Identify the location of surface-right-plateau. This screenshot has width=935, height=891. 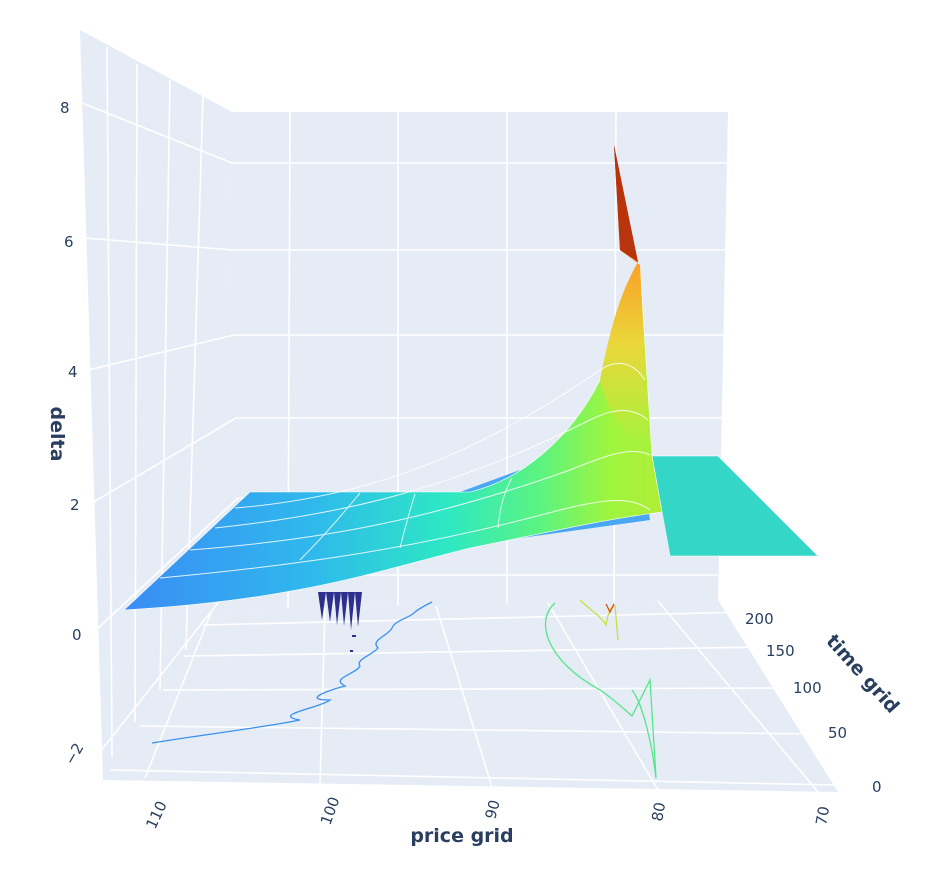
(735, 506).